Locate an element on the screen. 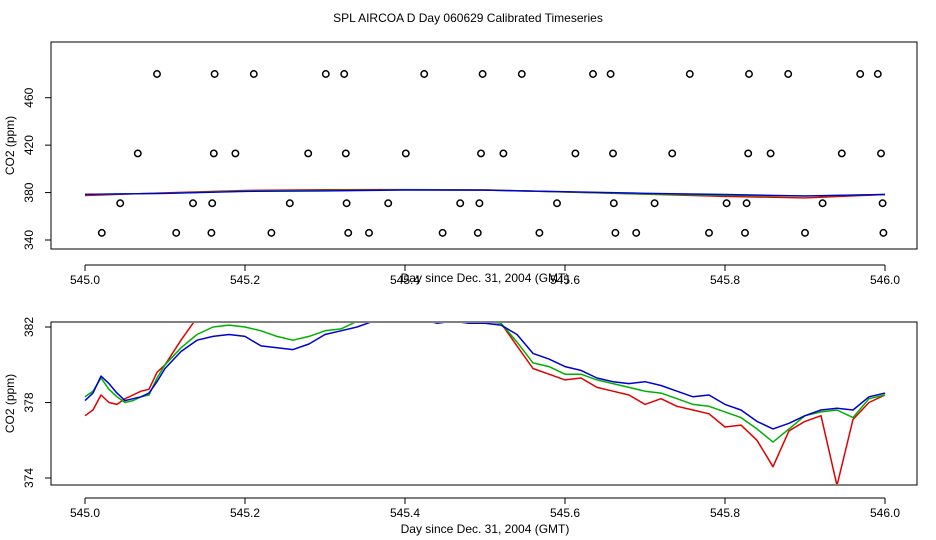 The image size is (936, 540). y-tick-label: 340 is located at coordinates (29, 240).